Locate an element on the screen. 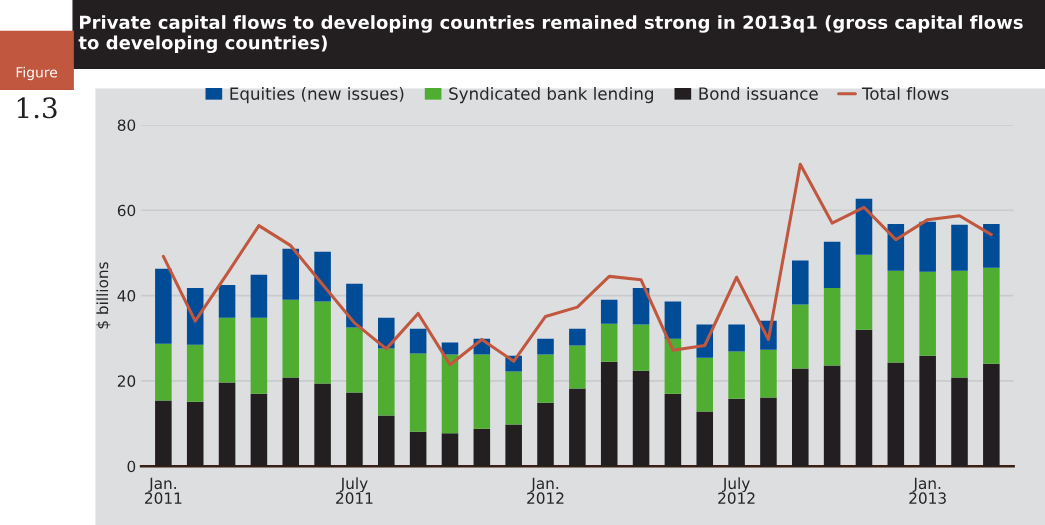  legend-label: Total flows is located at coordinates (905, 93).